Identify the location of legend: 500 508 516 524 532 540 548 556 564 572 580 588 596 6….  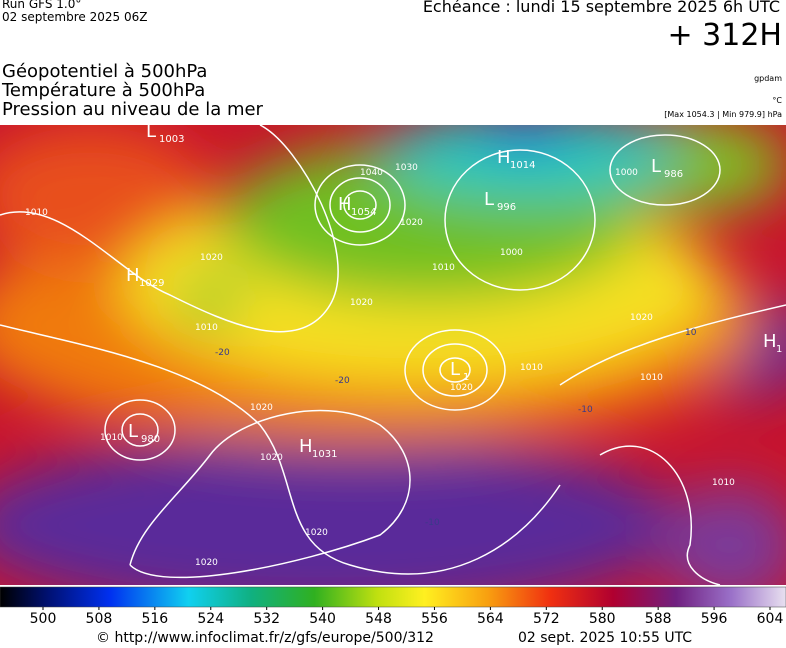
(393, 606).